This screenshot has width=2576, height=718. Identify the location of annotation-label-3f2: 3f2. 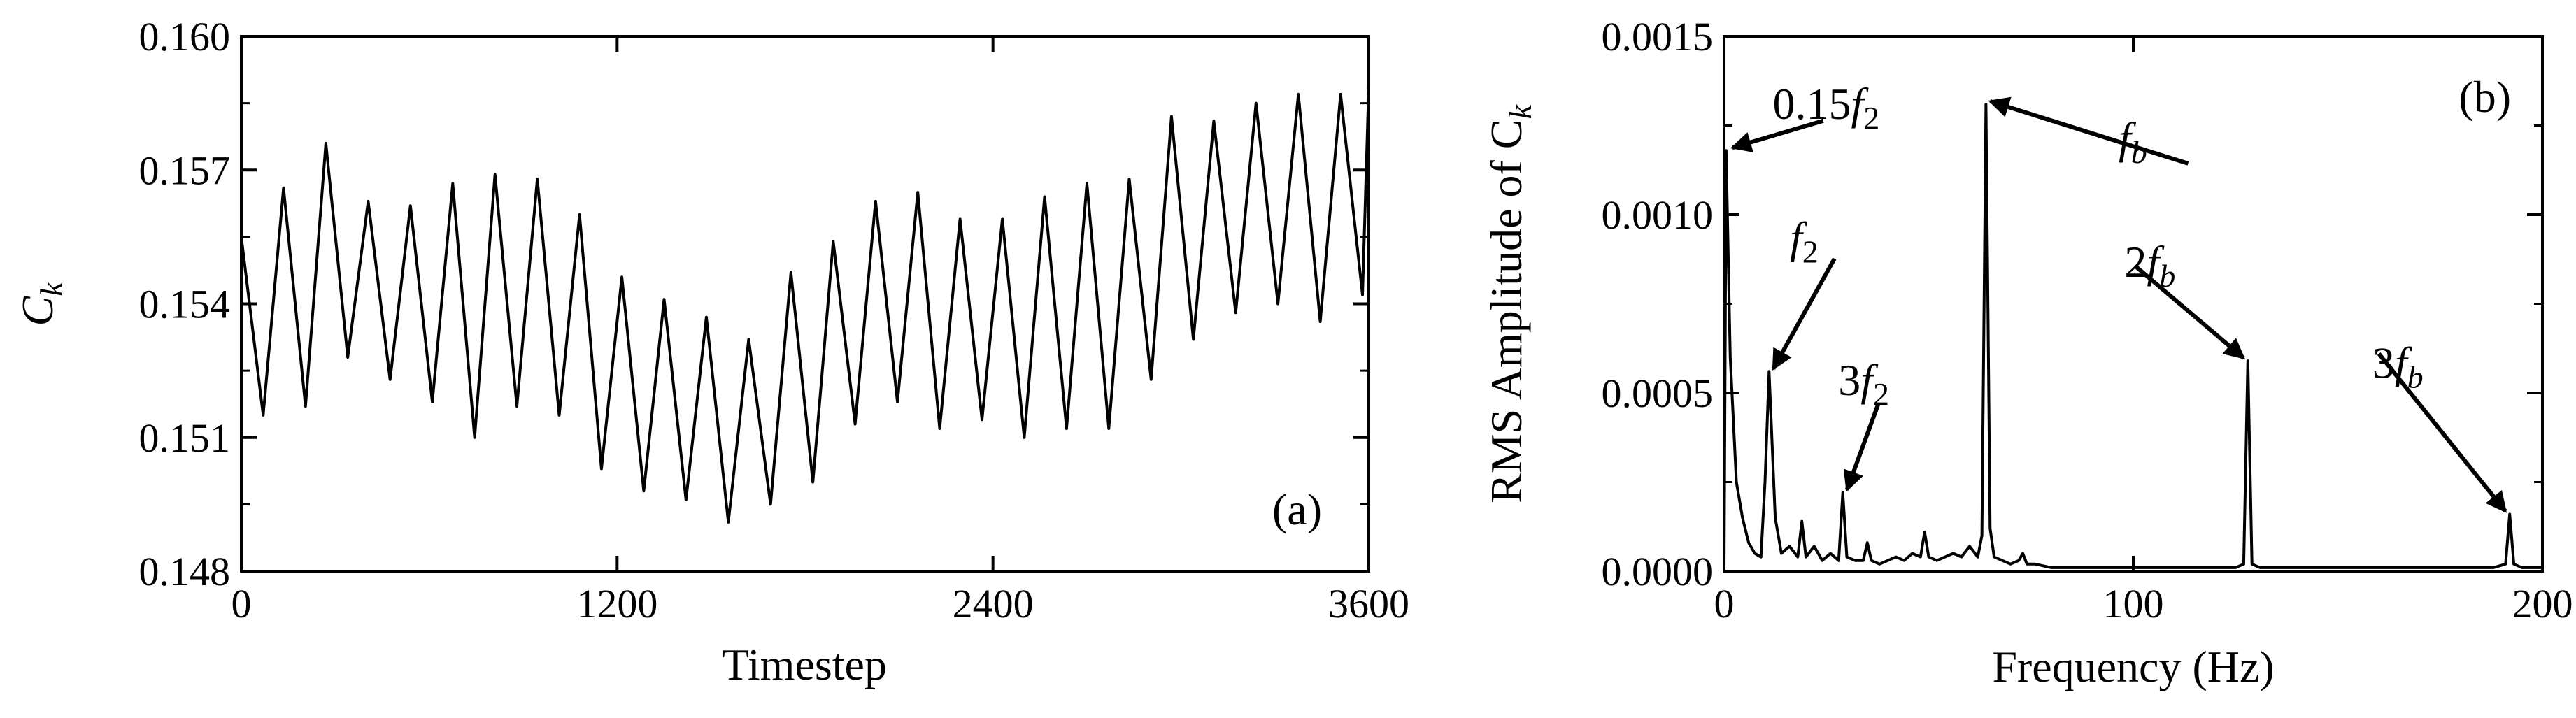
(1863, 383).